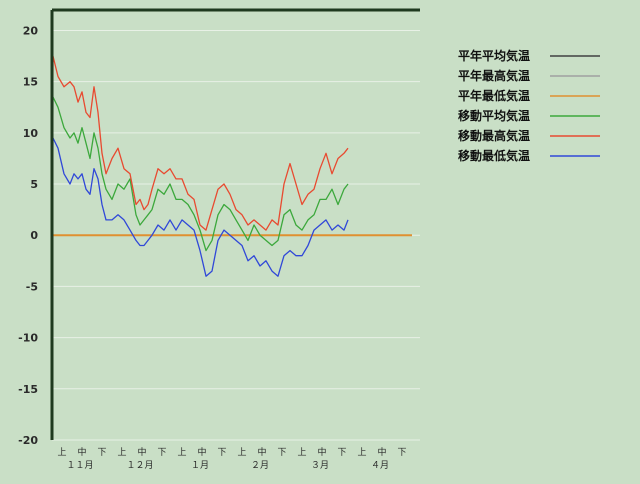 This screenshot has height=484, width=640. Describe the element at coordinates (494, 75) in the screenshot. I see `legend-label: 平年最高気温` at that location.